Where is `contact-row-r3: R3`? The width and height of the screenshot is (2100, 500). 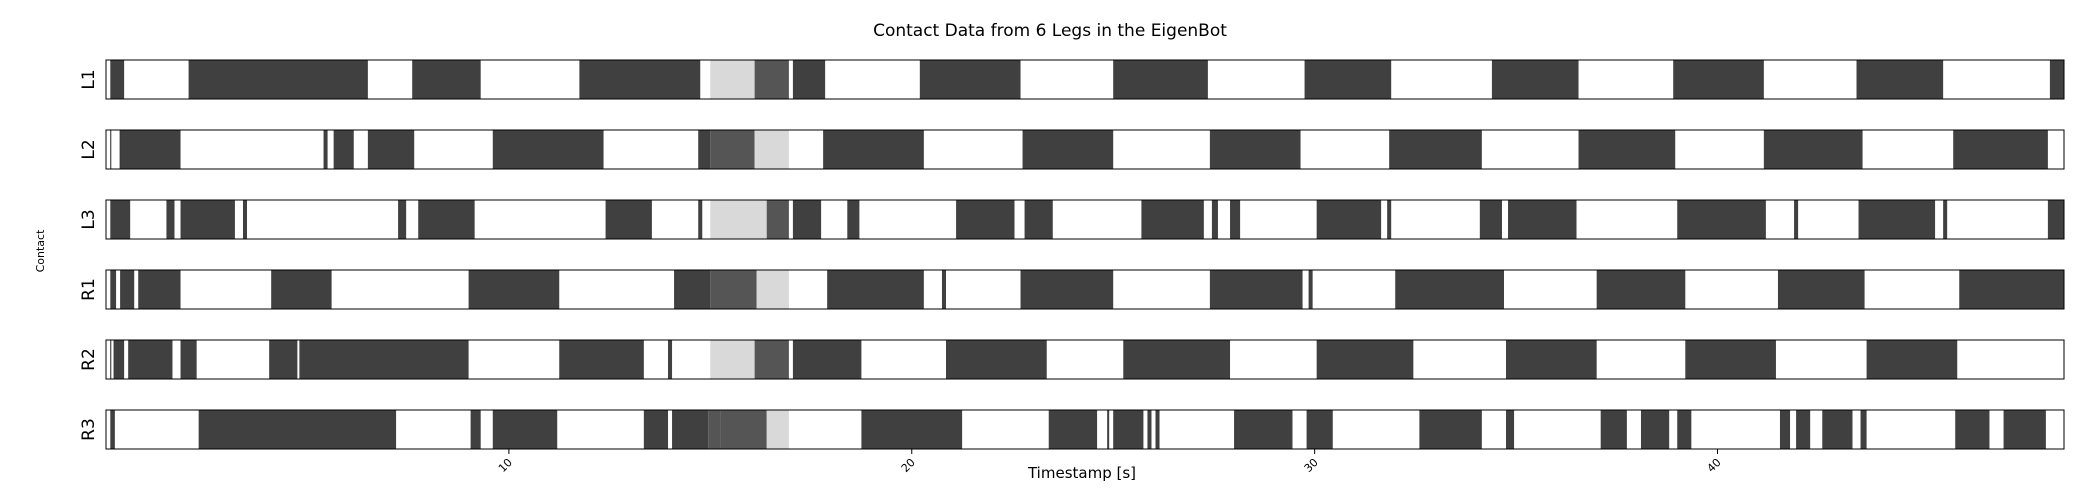 contact-row-r3: R3 is located at coordinates (1072, 429).